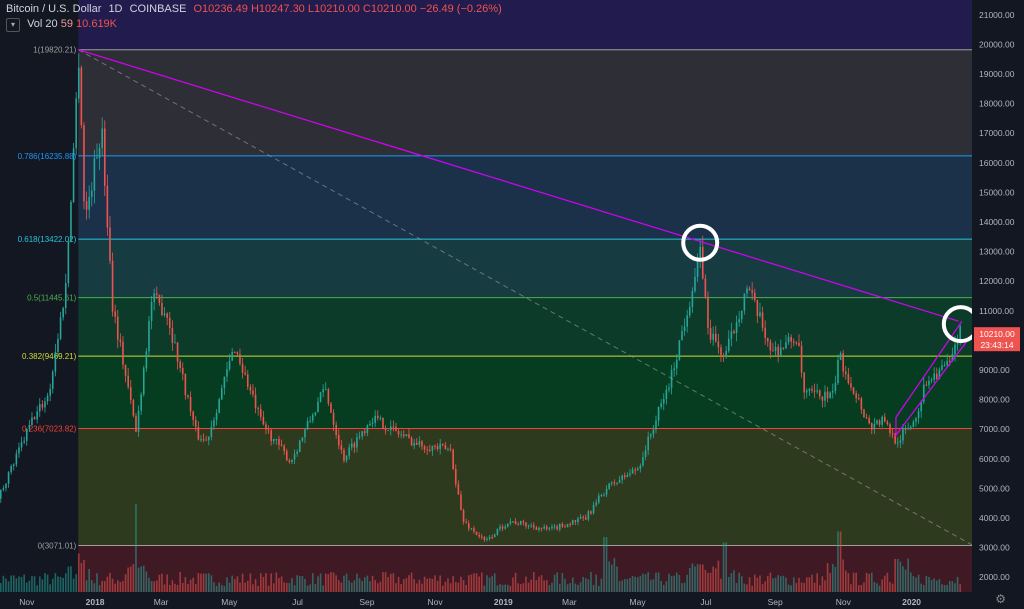 The image size is (1024, 609). I want to click on interval-label: 1D, so click(115, 9).